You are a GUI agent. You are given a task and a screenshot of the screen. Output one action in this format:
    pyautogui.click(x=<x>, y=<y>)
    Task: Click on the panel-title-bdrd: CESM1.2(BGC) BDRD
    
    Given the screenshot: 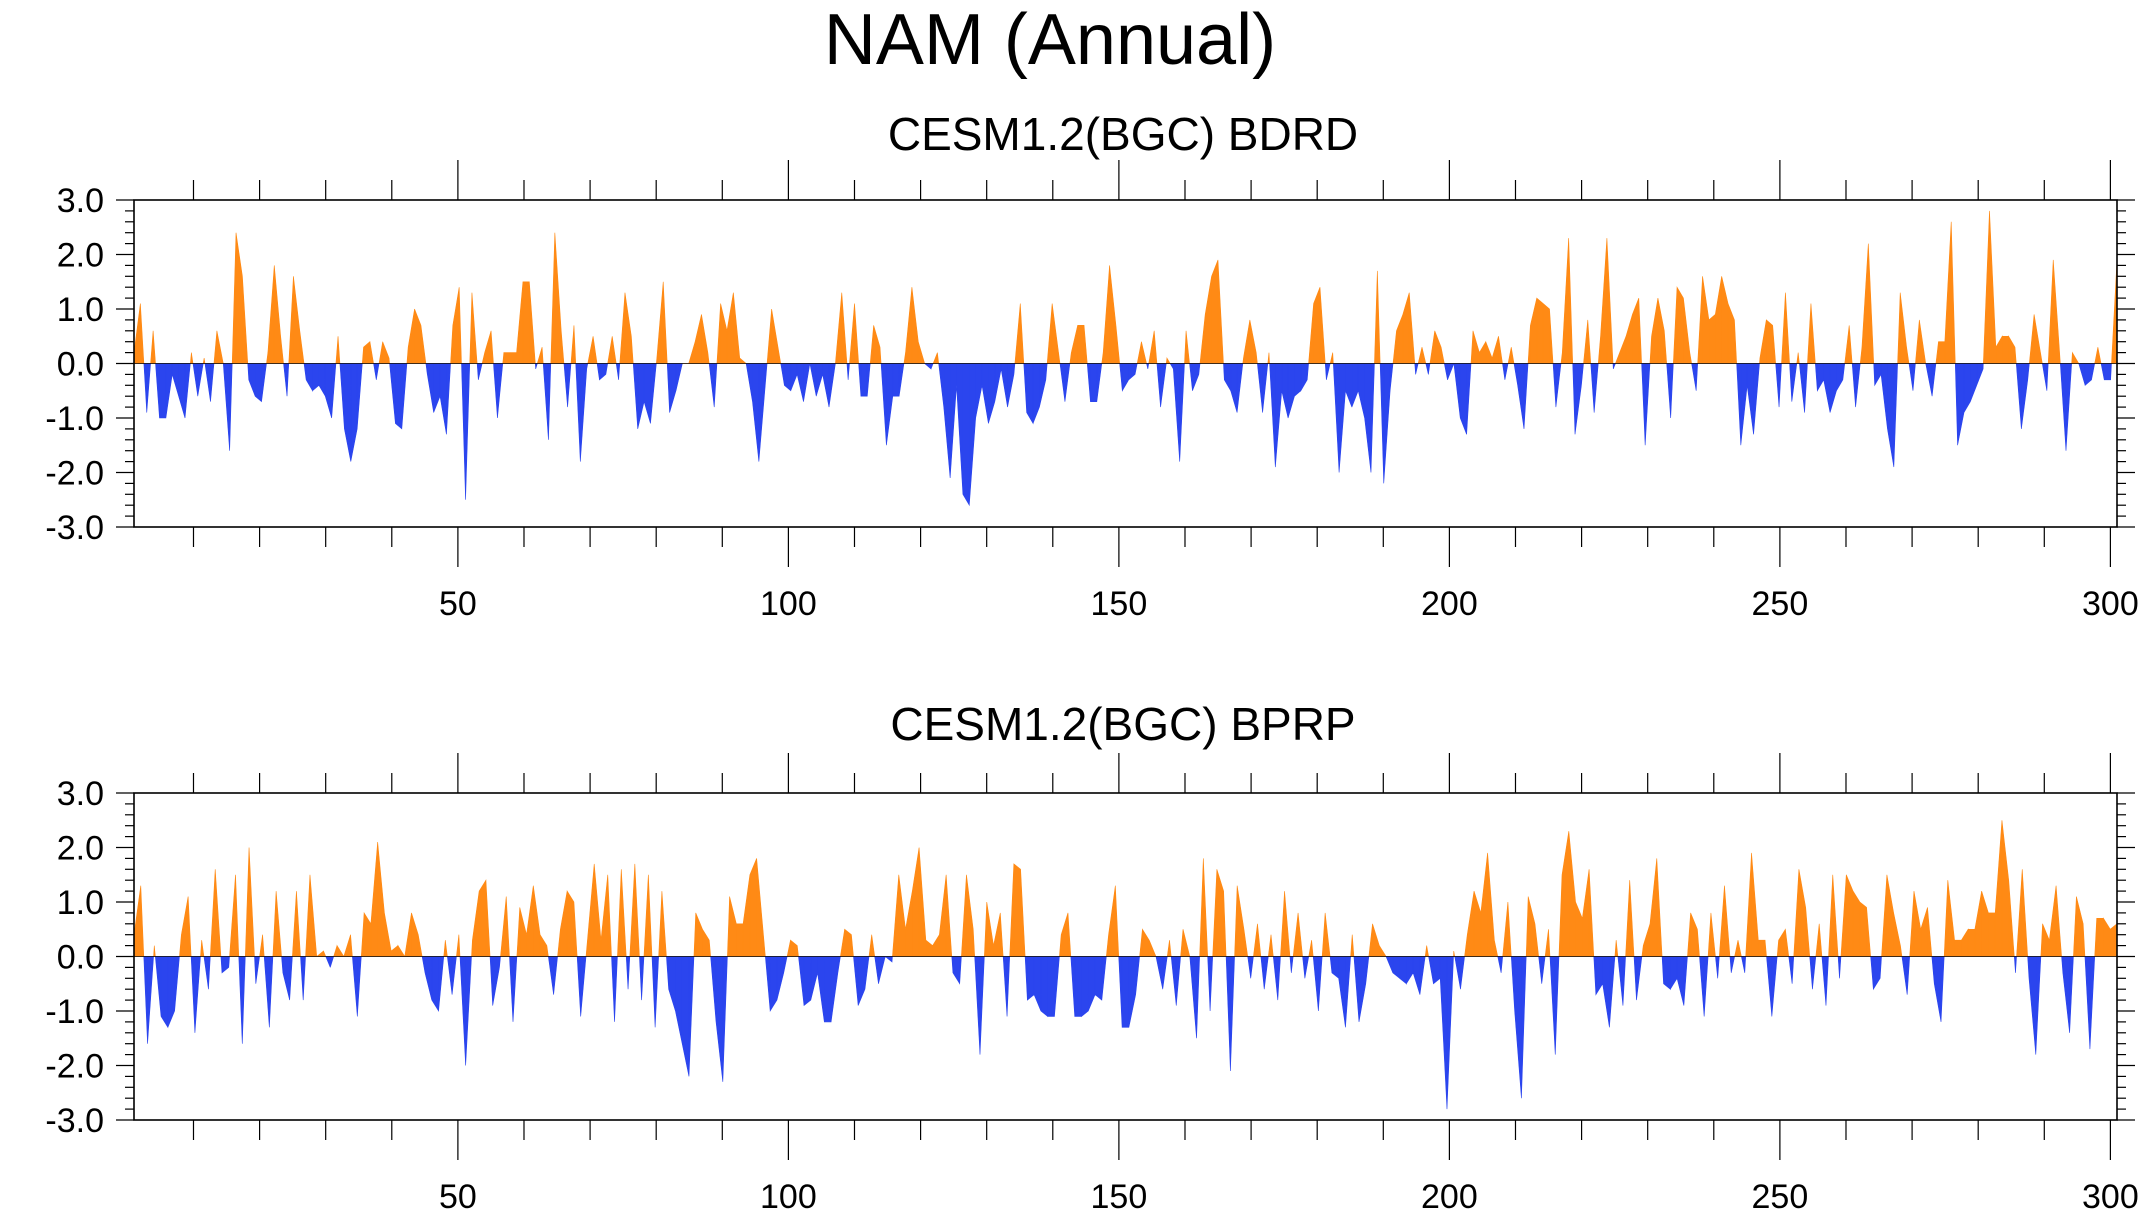 What is the action you would take?
    pyautogui.click(x=1123, y=134)
    